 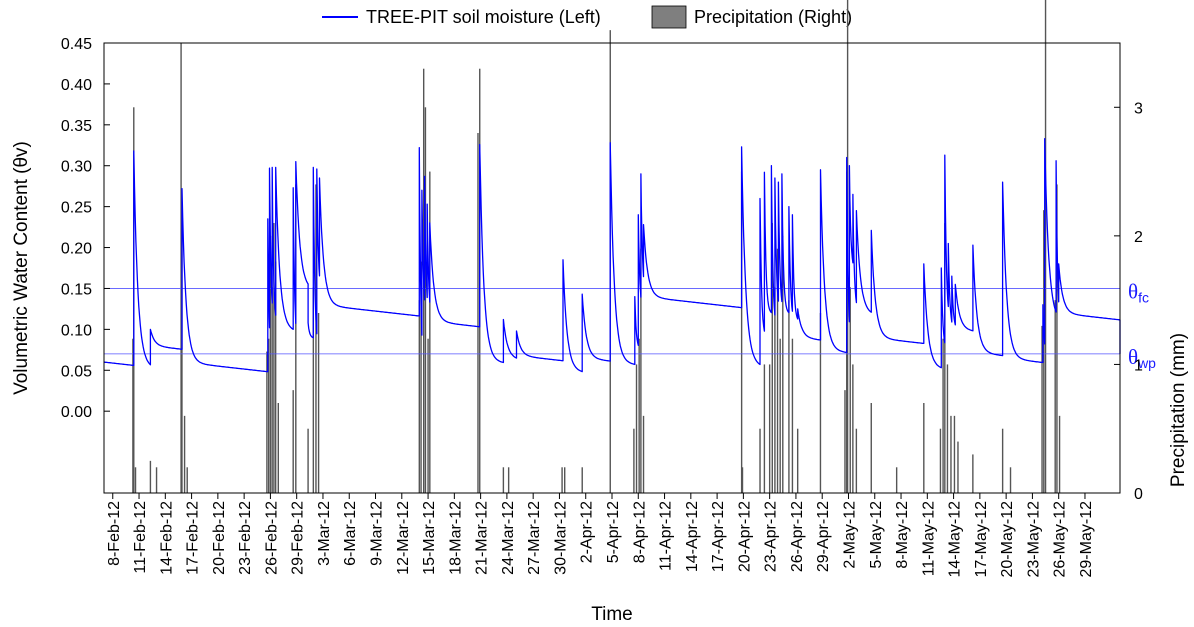 I want to click on x-tick-label-8: 3-Mar-12, so click(x=324, y=533).